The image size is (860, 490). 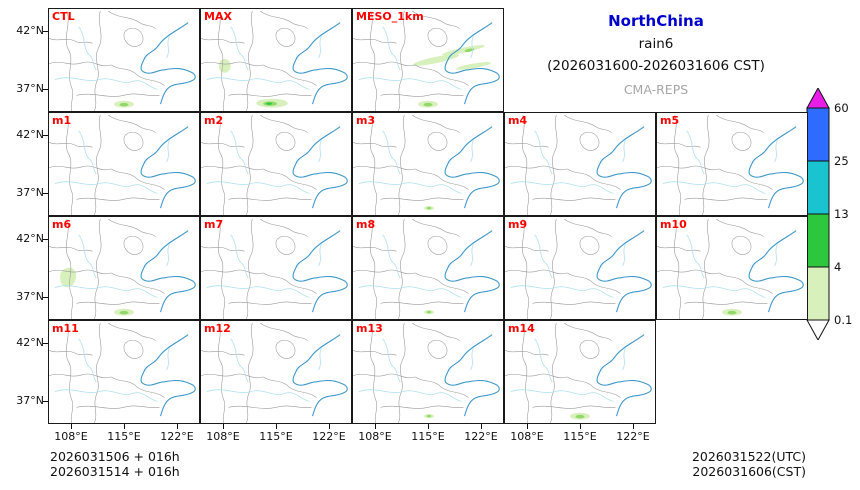 What do you see at coordinates (656, 89) in the screenshot?
I see `title-model: CMA-REPS` at bounding box center [656, 89].